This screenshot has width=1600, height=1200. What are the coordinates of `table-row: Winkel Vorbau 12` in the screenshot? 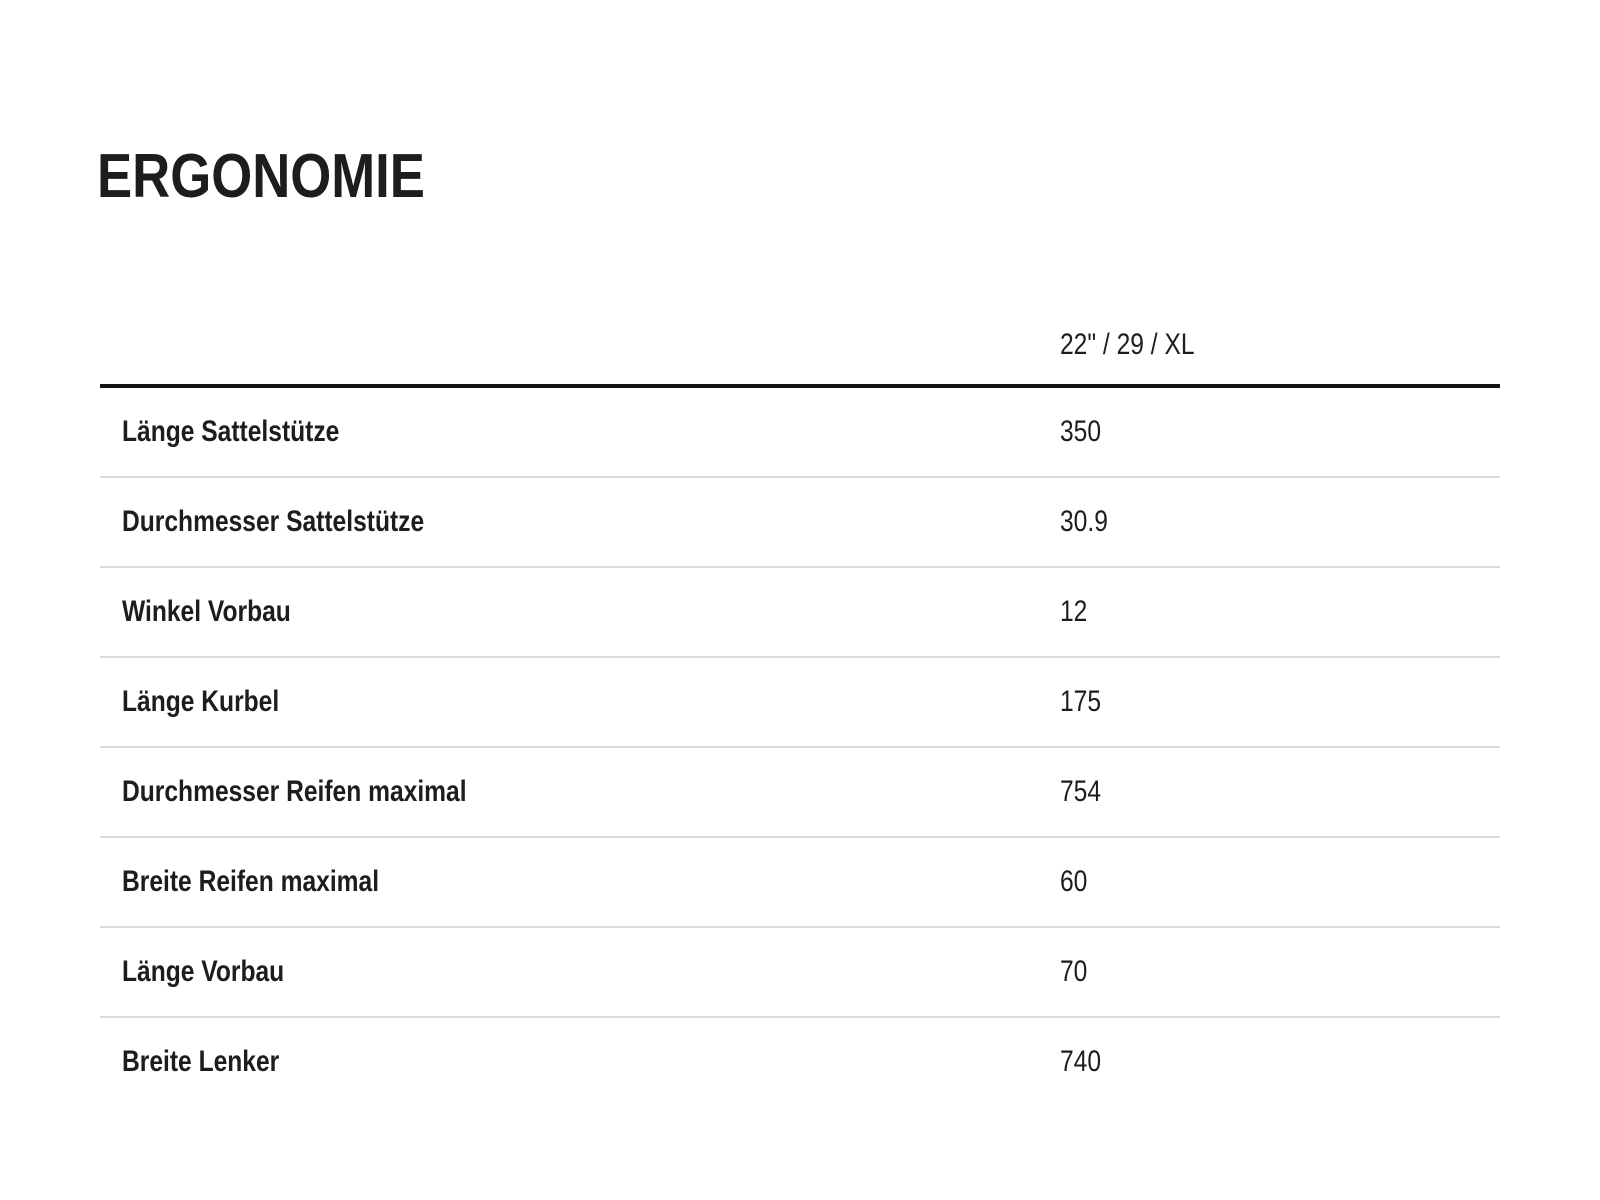 It's located at (800, 612).